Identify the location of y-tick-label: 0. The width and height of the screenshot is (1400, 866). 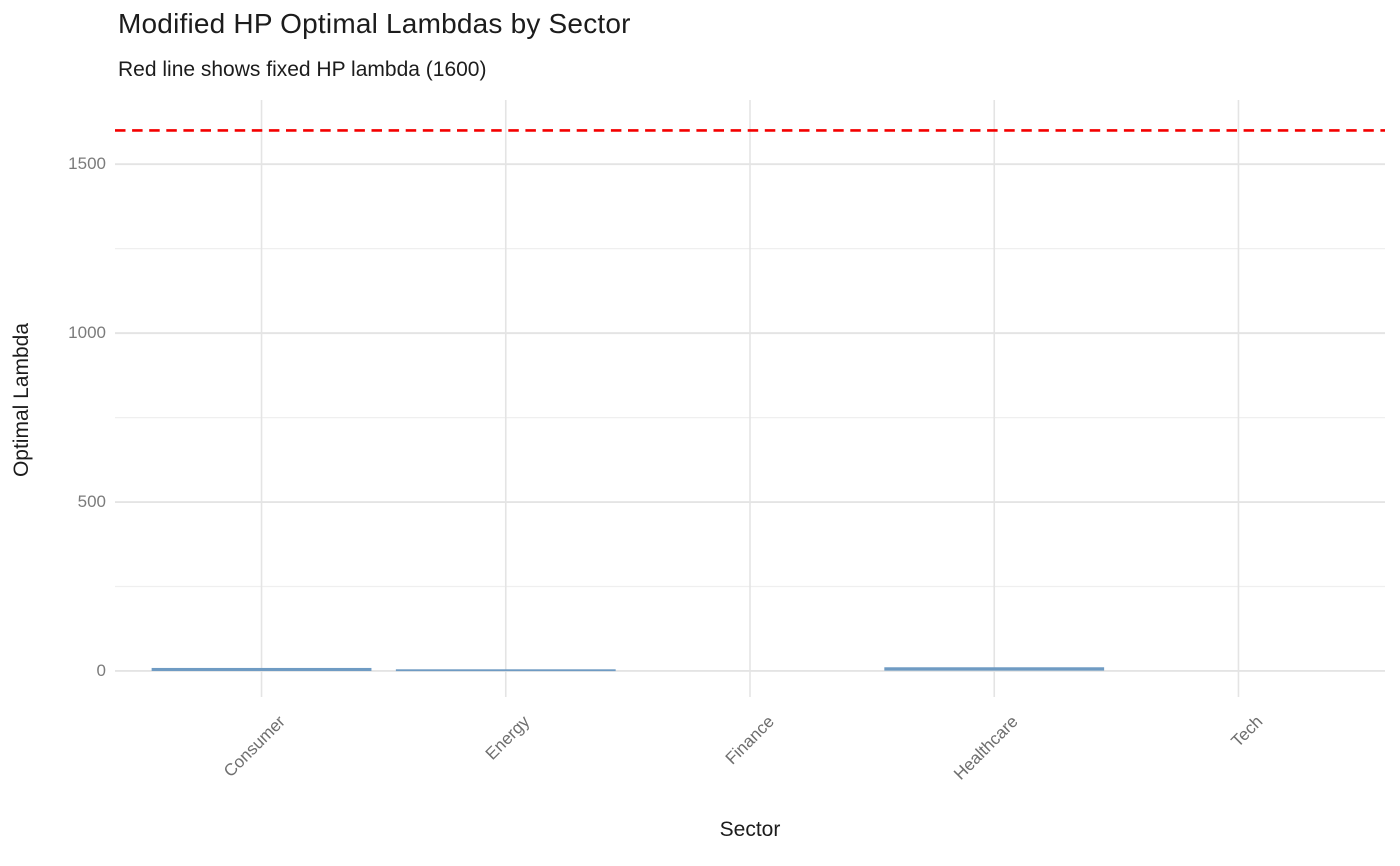
(101, 670).